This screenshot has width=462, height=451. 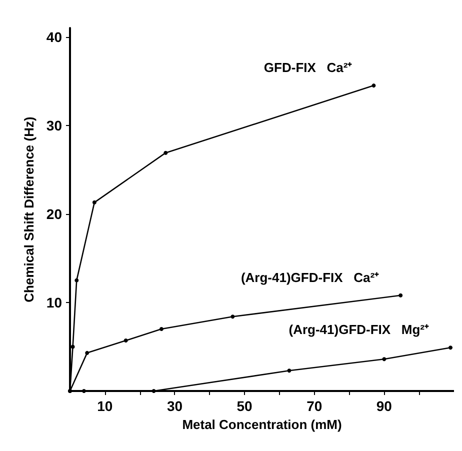 What do you see at coordinates (174, 406) in the screenshot?
I see `x-tick-label: 30` at bounding box center [174, 406].